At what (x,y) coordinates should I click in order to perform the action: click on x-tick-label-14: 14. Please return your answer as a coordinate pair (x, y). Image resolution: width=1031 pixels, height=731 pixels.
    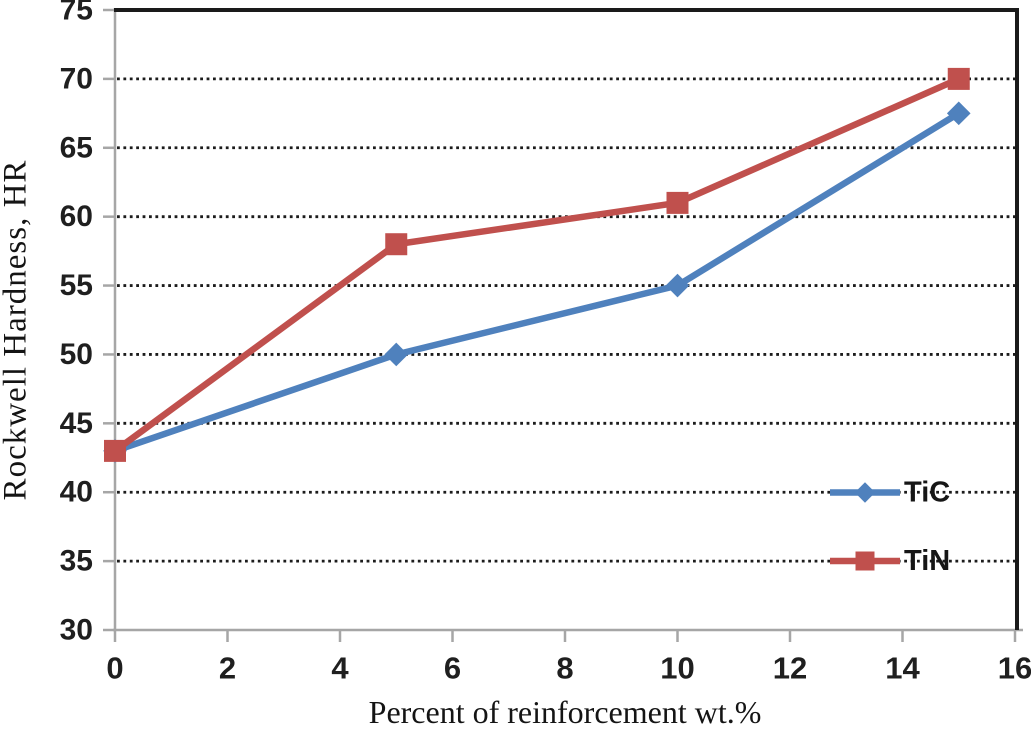
    Looking at the image, I should click on (902, 668).